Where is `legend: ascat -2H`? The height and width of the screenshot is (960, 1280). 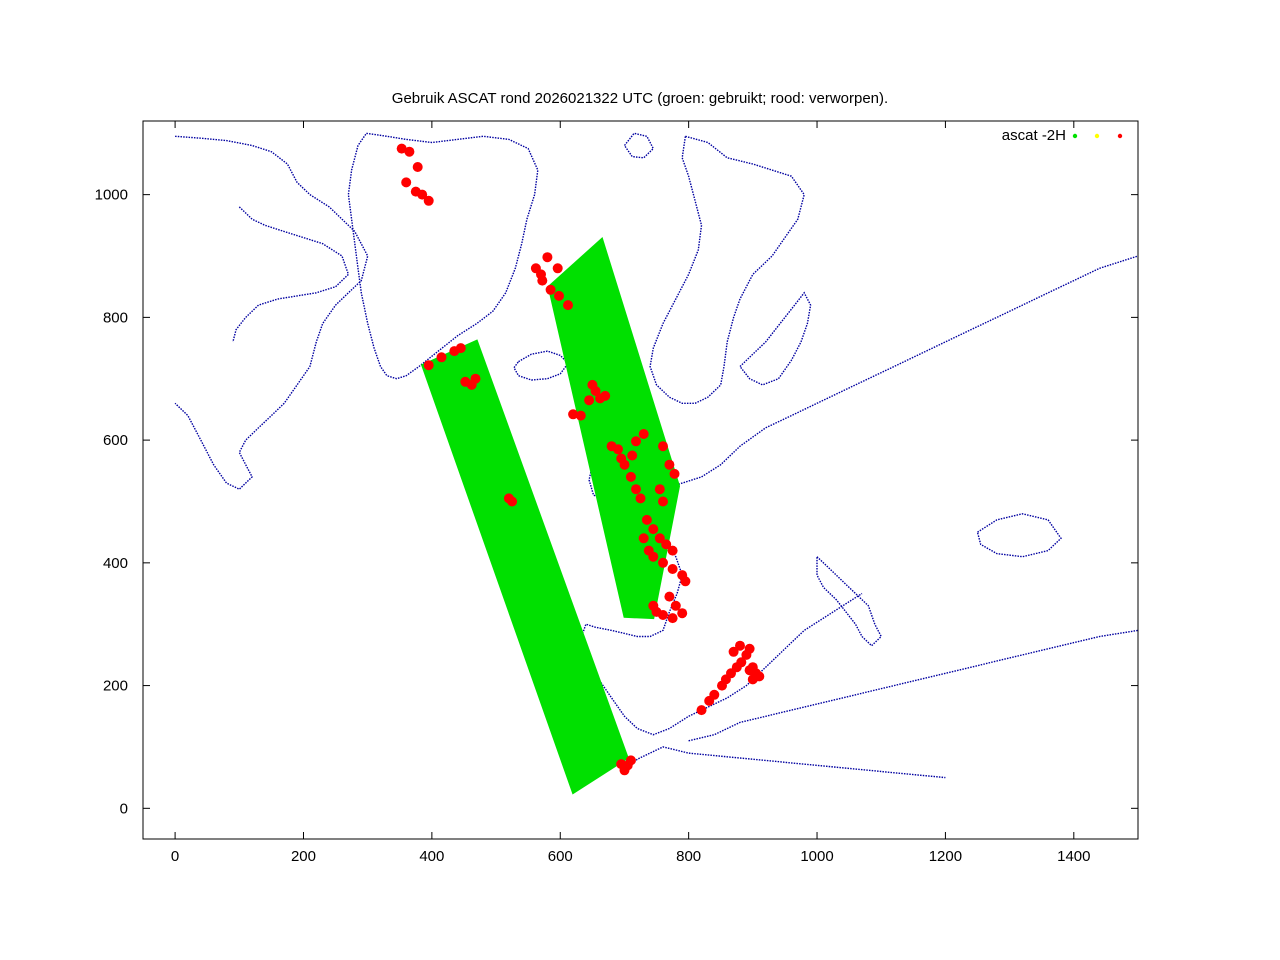
legend: ascat -2H is located at coordinates (1062, 135).